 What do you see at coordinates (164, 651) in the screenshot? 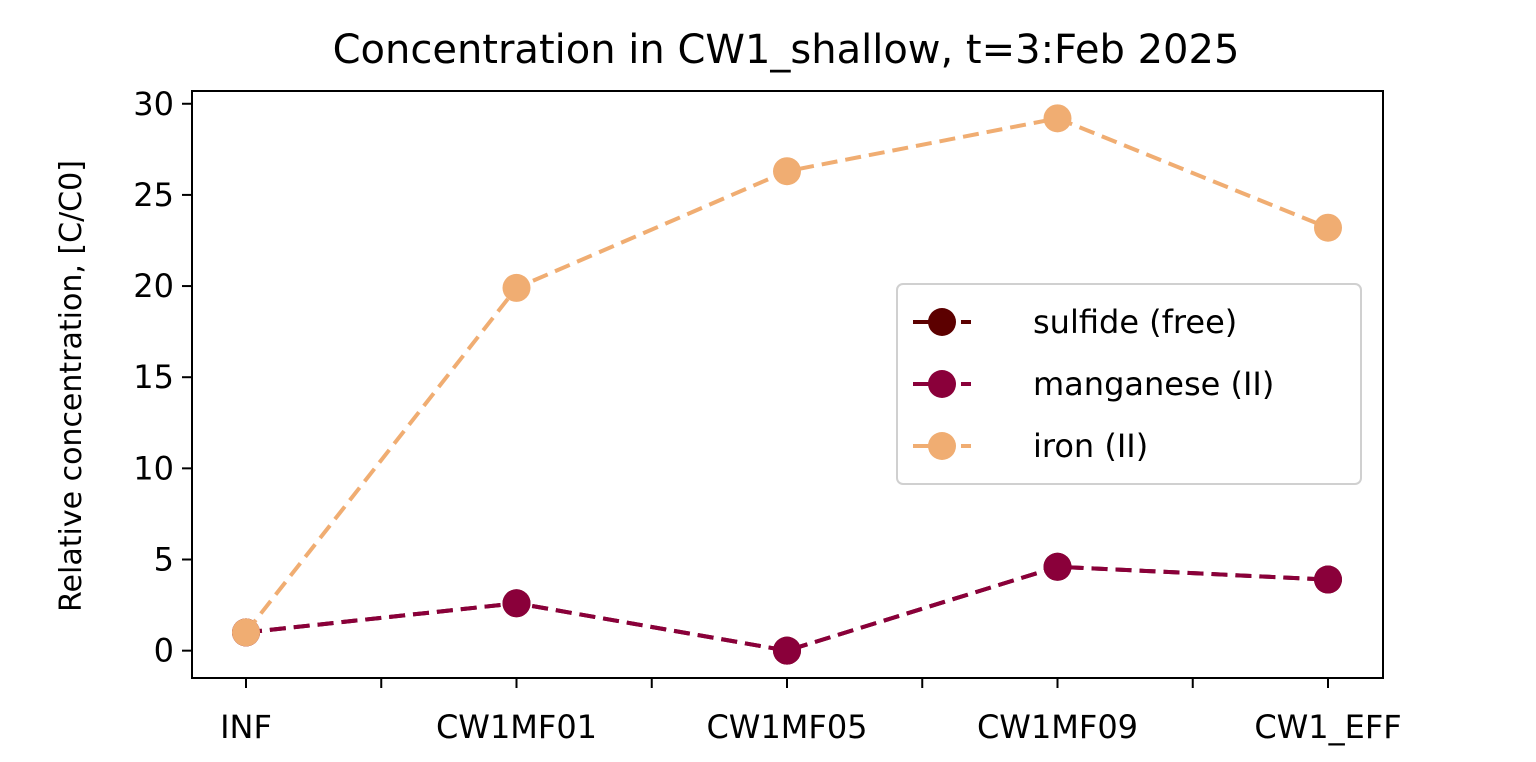
I see `y-tick-label-0: 0` at bounding box center [164, 651].